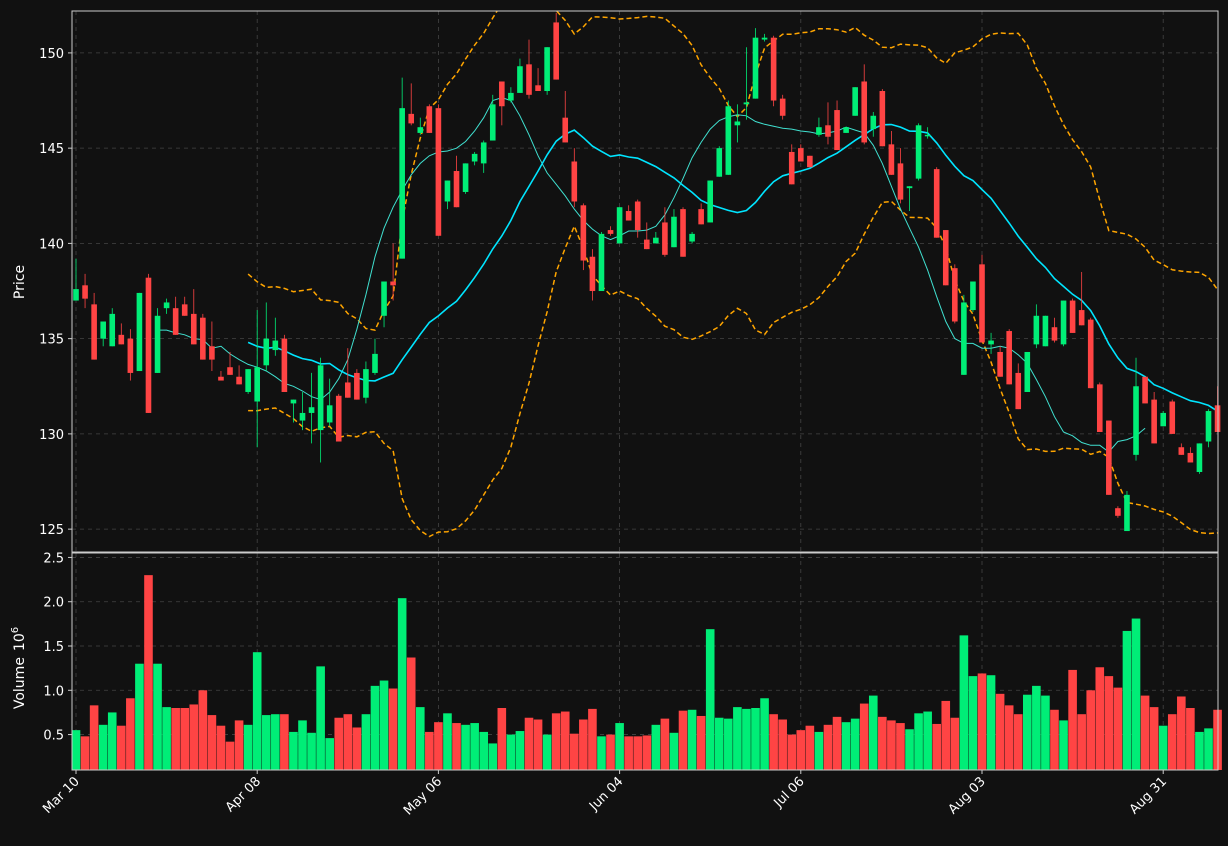 The image size is (1228, 846). I want to click on volume-tick-label: 2.5, so click(53, 558).